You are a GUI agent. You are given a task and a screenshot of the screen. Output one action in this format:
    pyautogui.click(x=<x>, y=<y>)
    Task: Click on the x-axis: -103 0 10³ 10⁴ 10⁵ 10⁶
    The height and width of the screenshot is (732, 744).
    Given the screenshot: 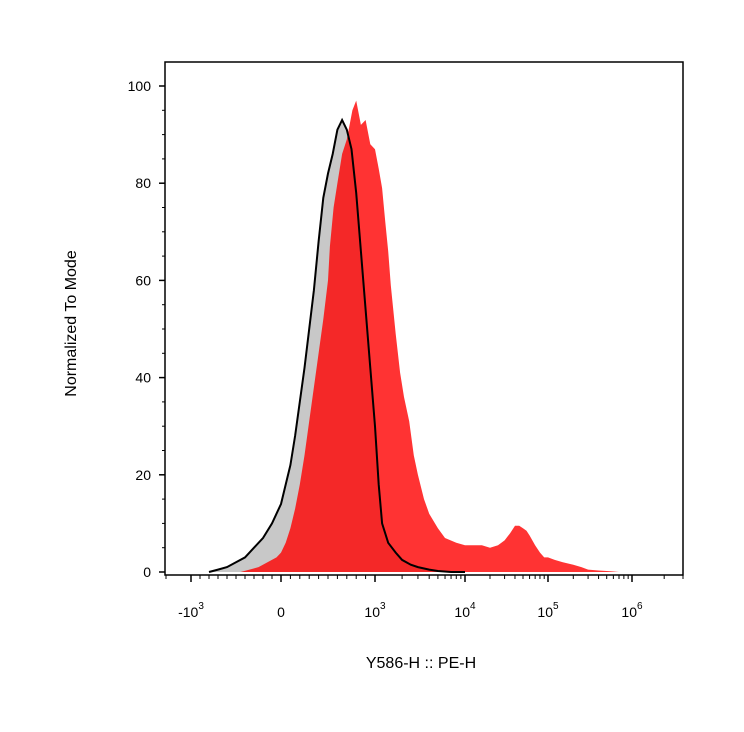 What is the action you would take?
    pyautogui.click(x=424, y=597)
    